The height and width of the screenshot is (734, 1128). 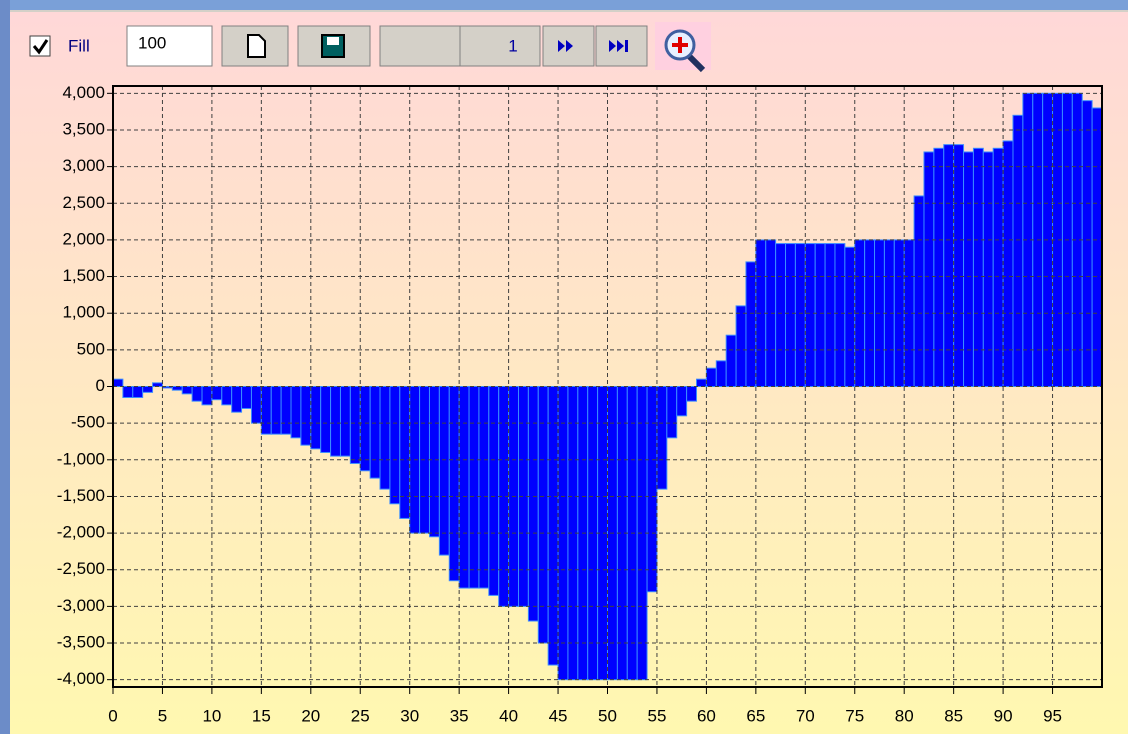 What do you see at coordinates (805, 715) in the screenshot?
I see `x-tick-label: 70` at bounding box center [805, 715].